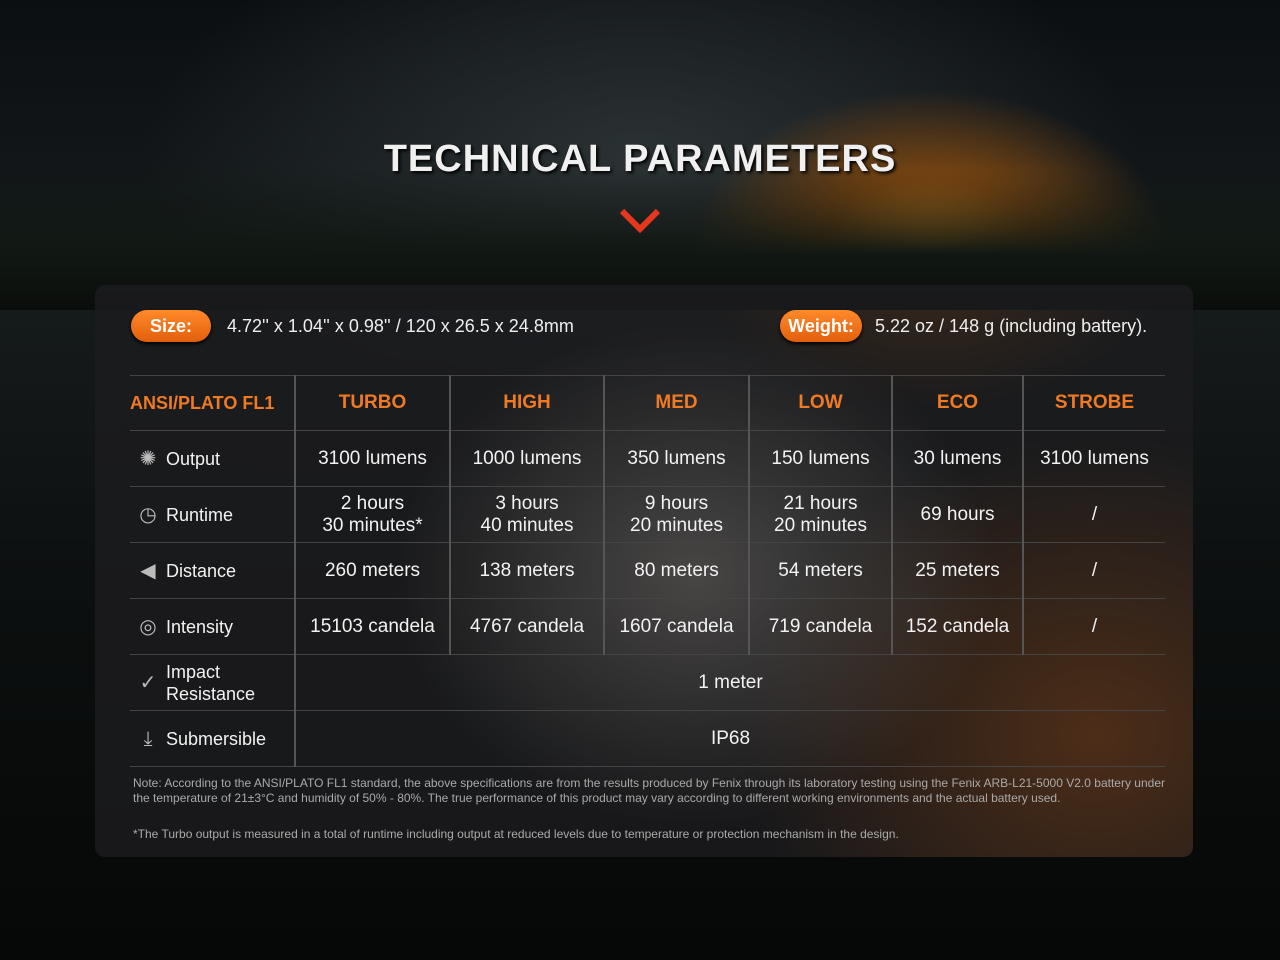  I want to click on row-label: ⤓ Submersible, so click(212, 738).